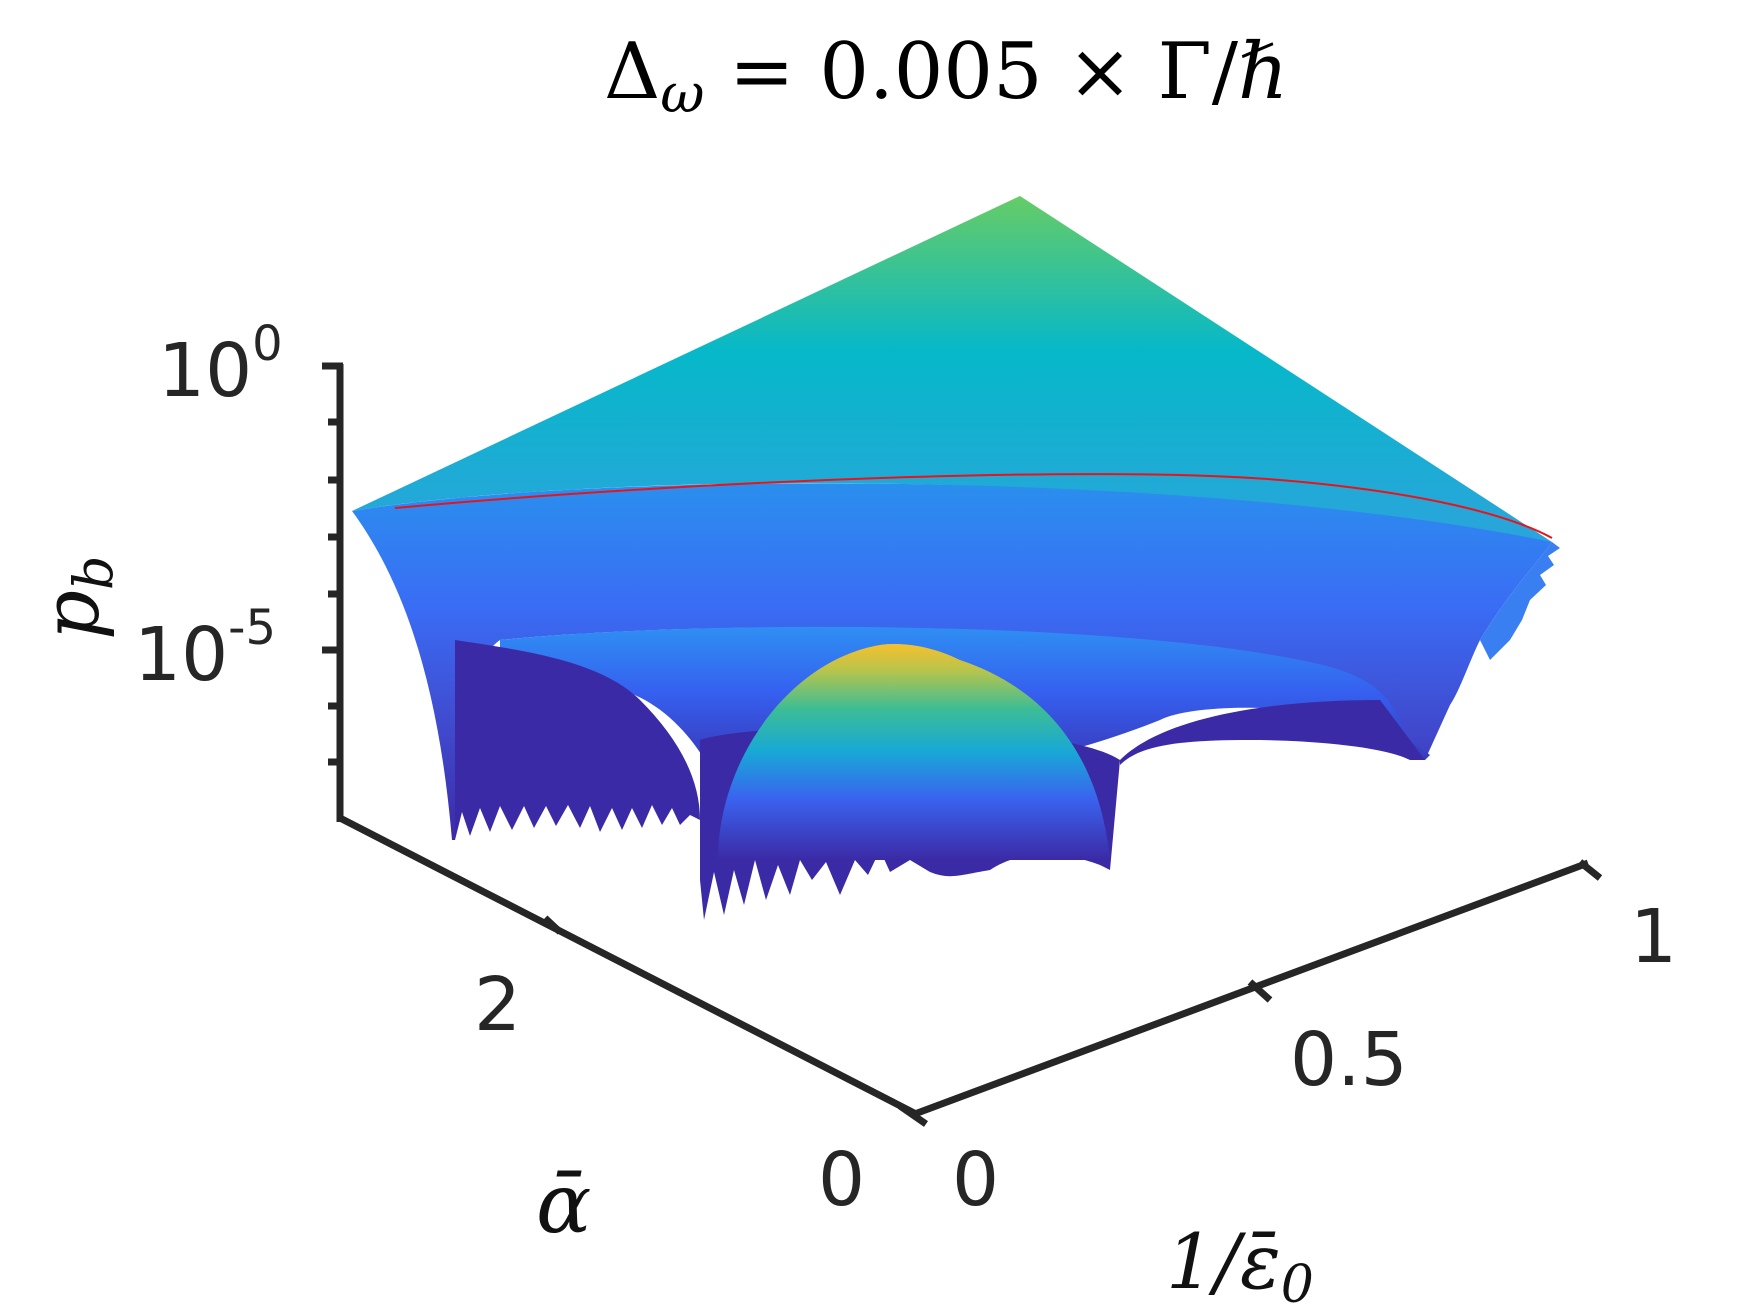 This screenshot has width=1750, height=1313. Describe the element at coordinates (975, 1180) in the screenshot. I see `x-tick-label-0: 0` at that location.